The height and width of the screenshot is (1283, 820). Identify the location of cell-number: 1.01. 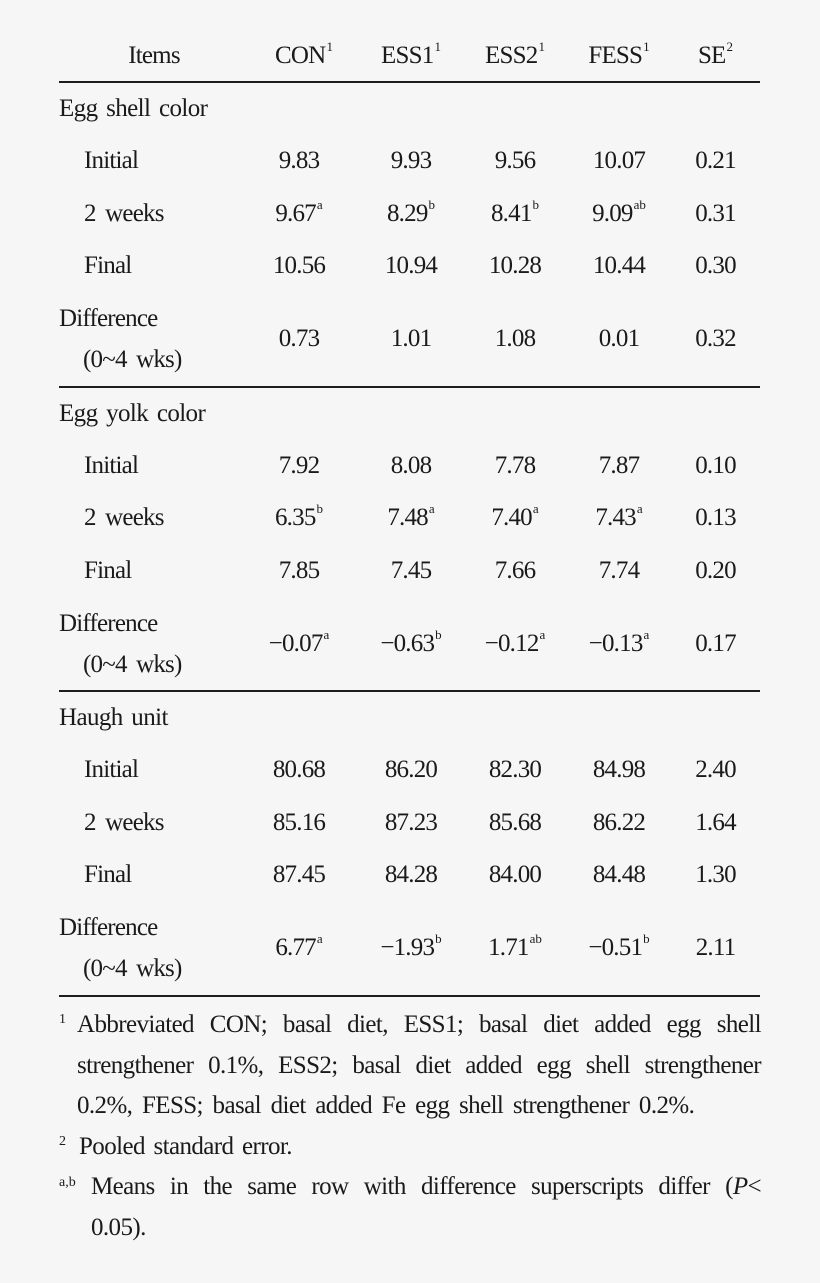
(411, 338).